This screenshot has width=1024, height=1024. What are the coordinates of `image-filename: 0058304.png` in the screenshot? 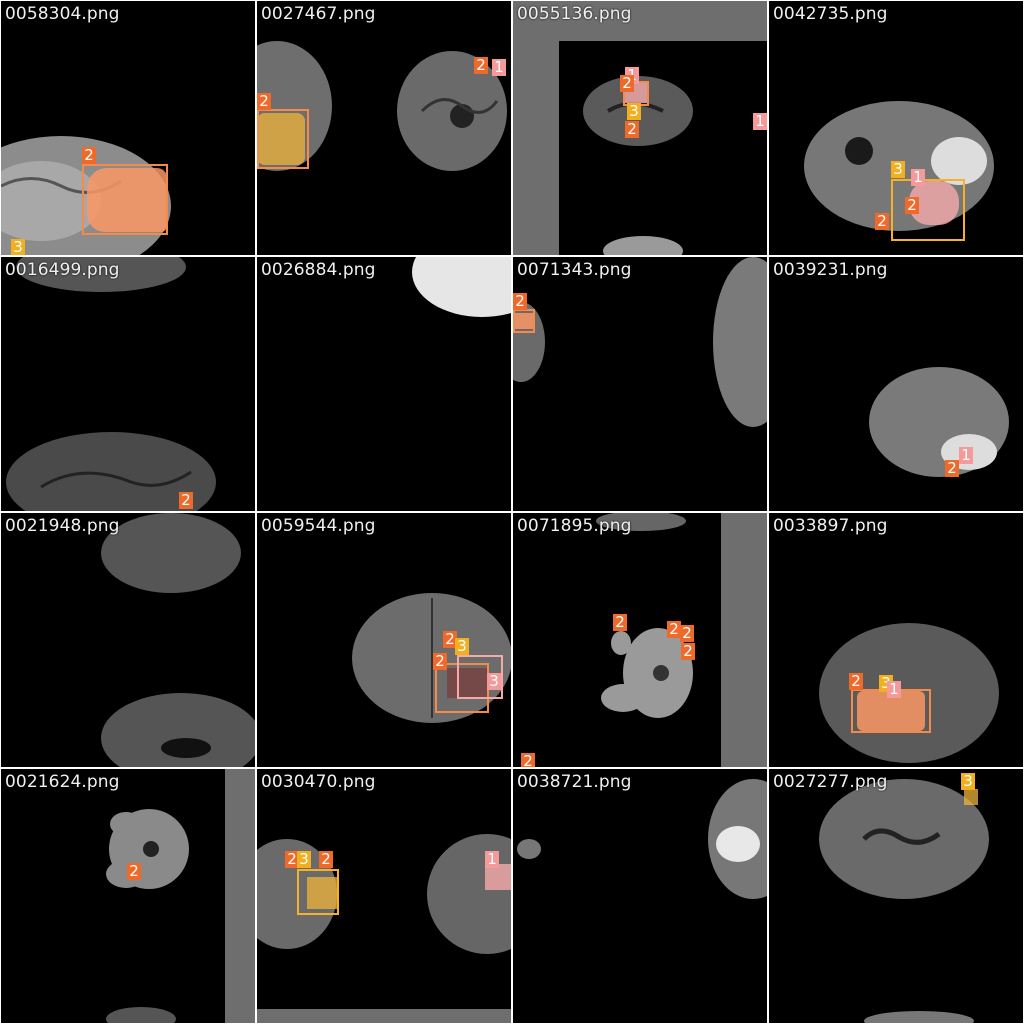 It's located at (62, 14).